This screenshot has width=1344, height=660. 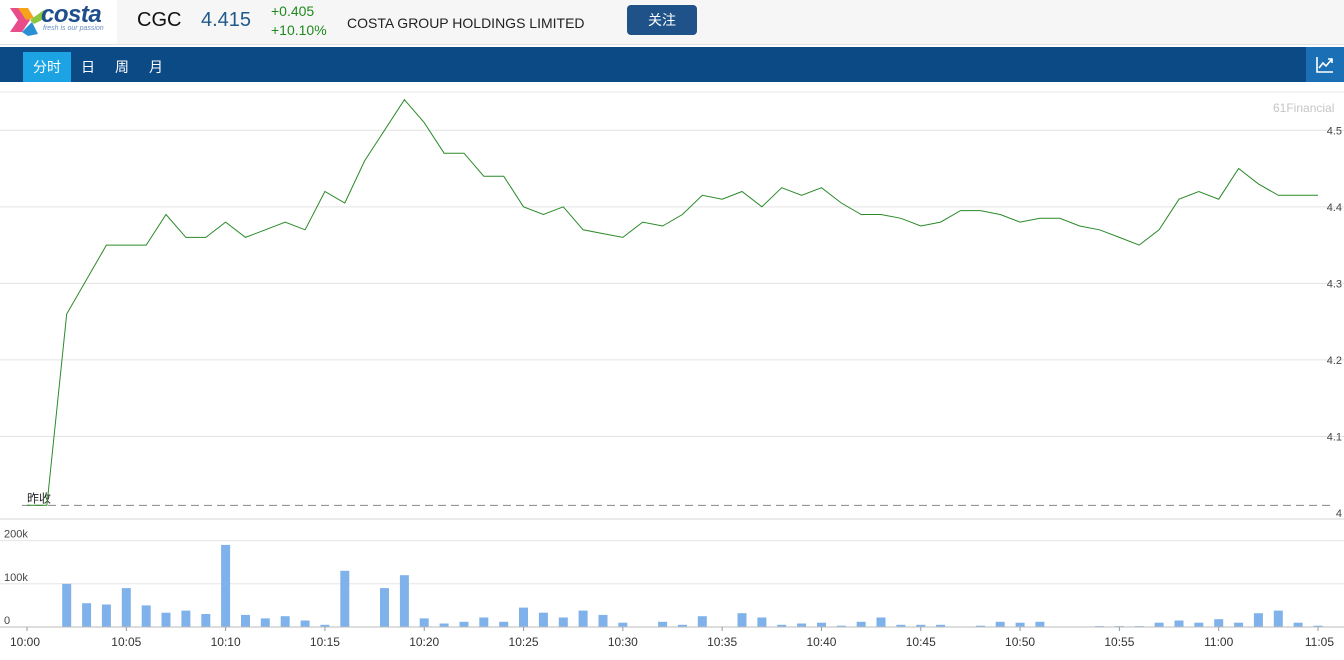 I want to click on follow-button: 关注, so click(x=662, y=20).